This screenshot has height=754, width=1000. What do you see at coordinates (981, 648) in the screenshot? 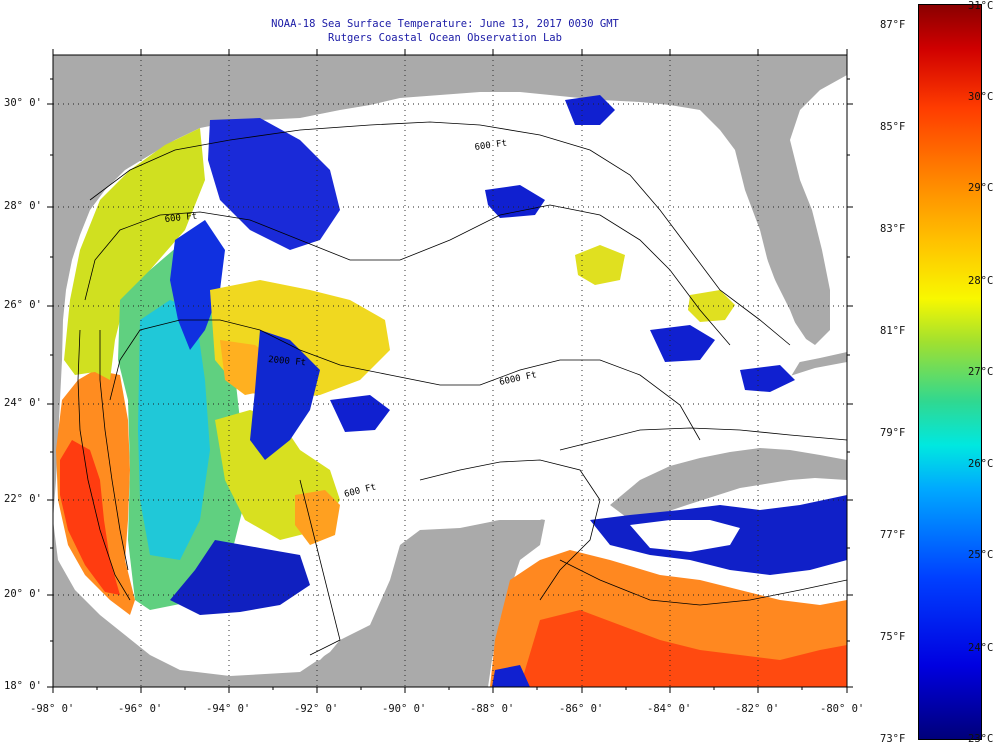
I see `cb-c-24: 24°C` at bounding box center [981, 648].